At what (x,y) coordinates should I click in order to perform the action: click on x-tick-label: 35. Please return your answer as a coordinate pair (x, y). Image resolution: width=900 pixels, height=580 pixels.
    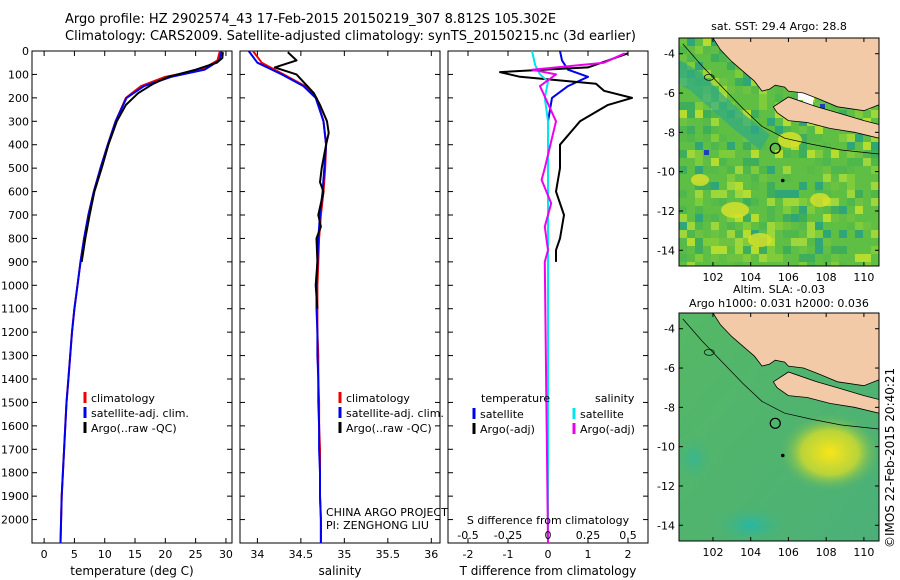
    Looking at the image, I should click on (344, 554).